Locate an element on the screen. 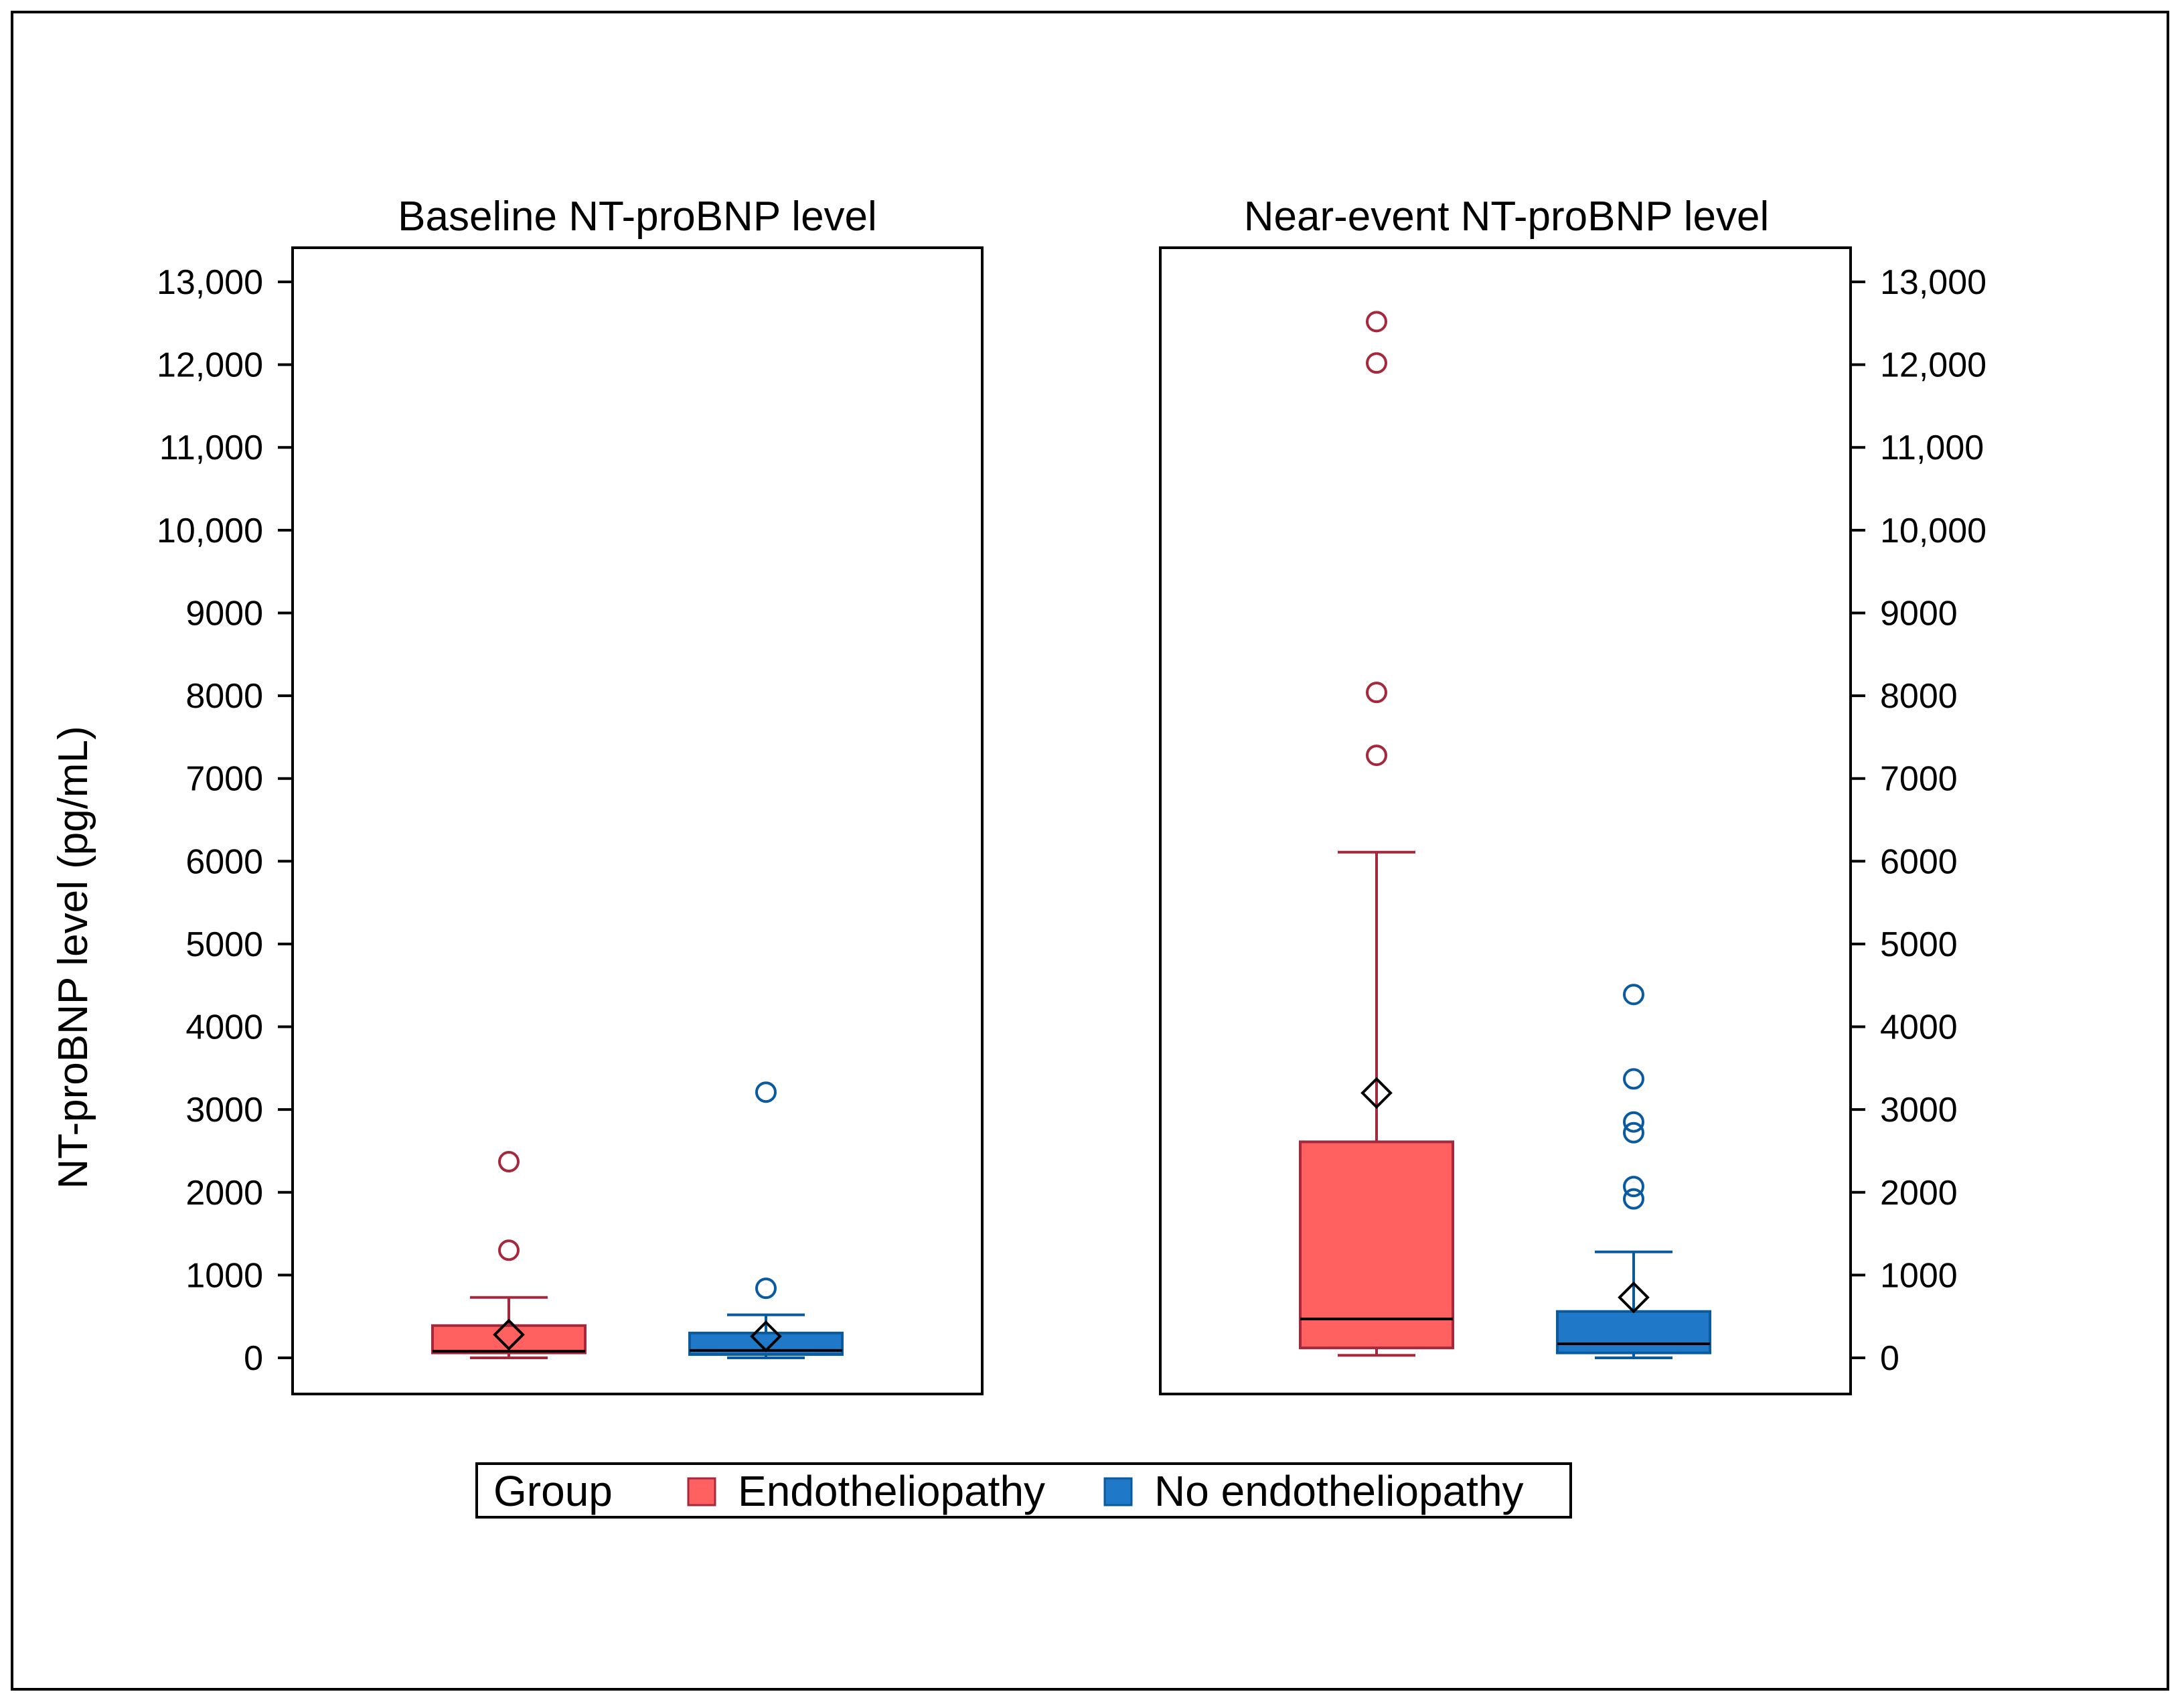 This screenshot has width=2184, height=1704. legend-title: Group is located at coordinates (553, 1491).